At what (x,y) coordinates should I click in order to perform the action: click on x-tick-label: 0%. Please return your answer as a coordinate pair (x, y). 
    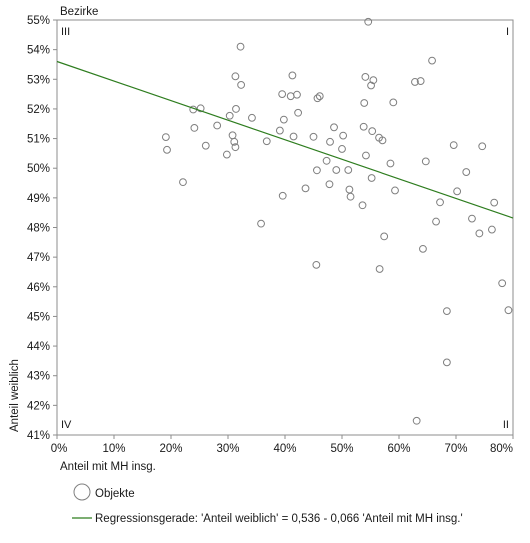
    Looking at the image, I should click on (59, 449).